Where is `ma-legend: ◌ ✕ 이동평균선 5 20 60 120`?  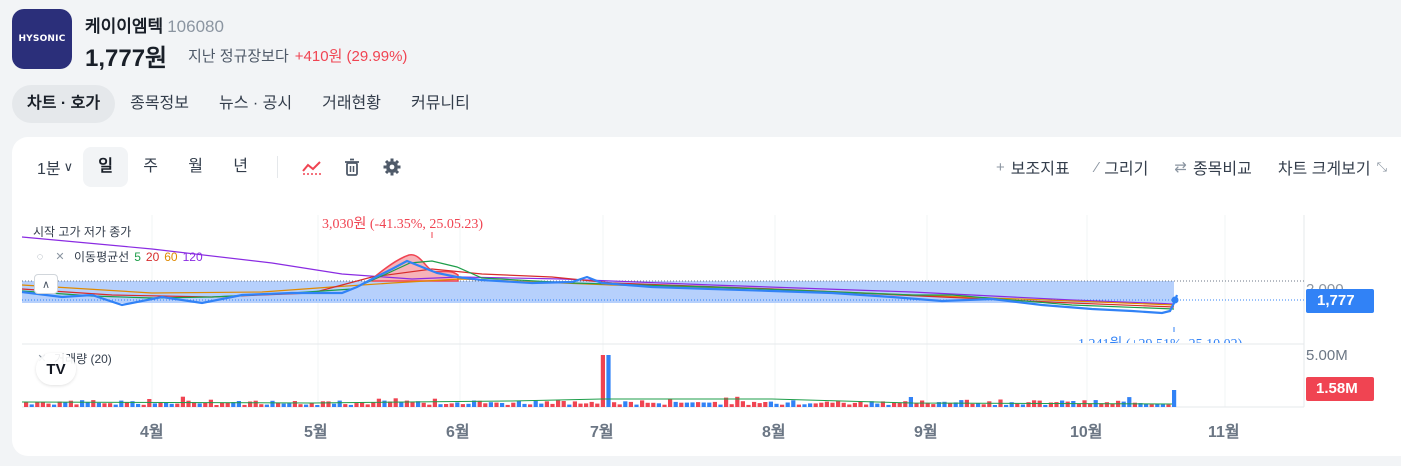 ma-legend: ◌ ✕ 이동평균선 5 20 60 120 is located at coordinates (117, 256).